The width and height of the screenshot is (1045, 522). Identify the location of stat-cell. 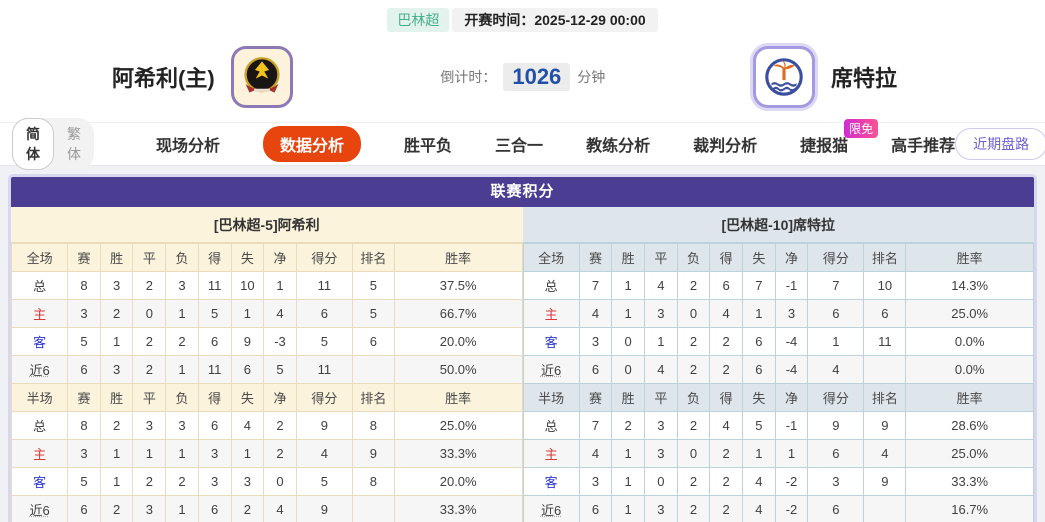
(373, 508).